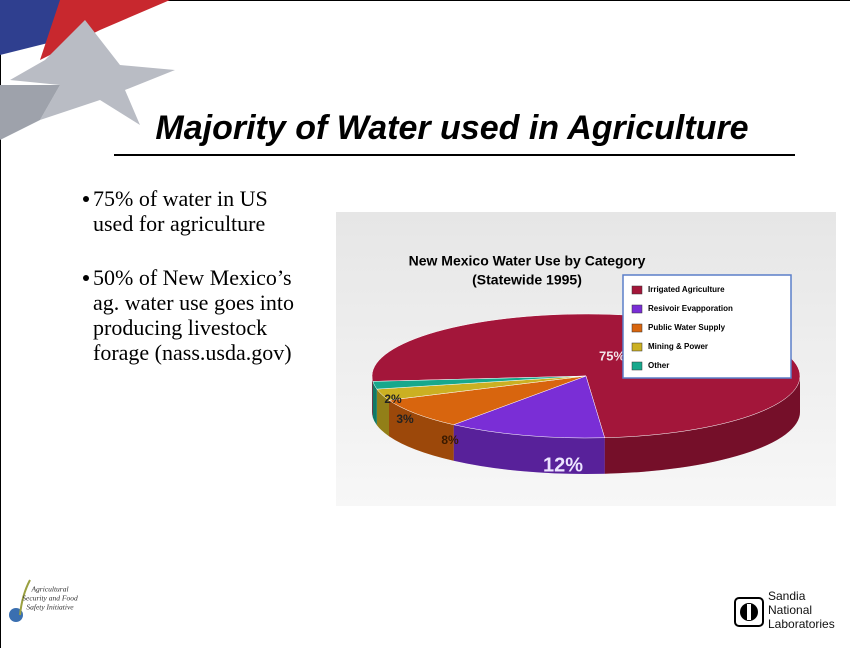  Describe the element at coordinates (50, 598) in the screenshot. I see `left-logo-text: Security and Food` at that location.